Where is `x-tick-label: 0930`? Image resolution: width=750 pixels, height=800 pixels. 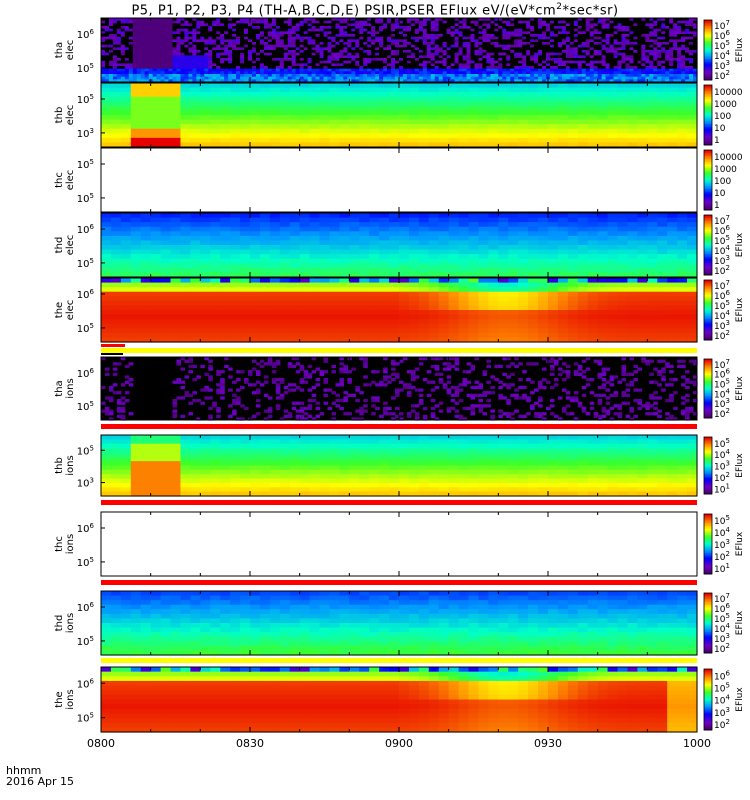 x-tick-label: 0930 is located at coordinates (548, 743).